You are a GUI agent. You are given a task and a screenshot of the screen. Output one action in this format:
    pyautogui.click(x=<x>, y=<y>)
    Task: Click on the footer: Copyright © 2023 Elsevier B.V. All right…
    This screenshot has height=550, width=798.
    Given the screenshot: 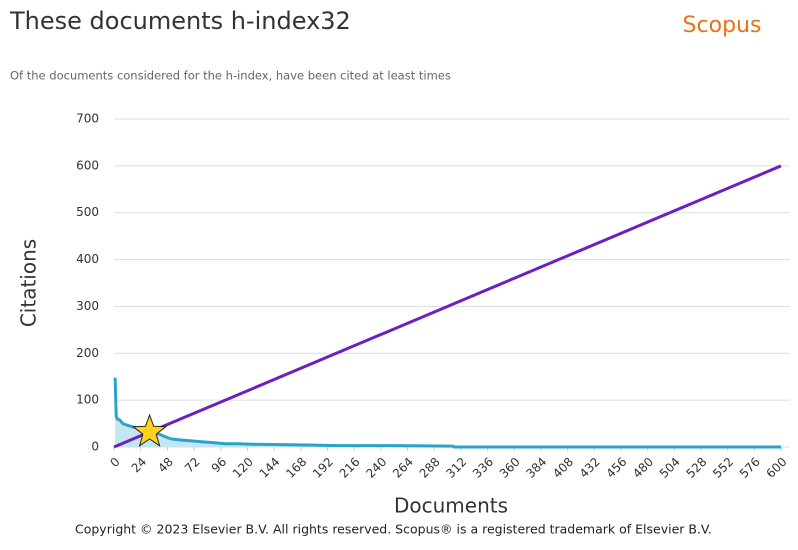 What is the action you would take?
    pyautogui.click(x=393, y=529)
    